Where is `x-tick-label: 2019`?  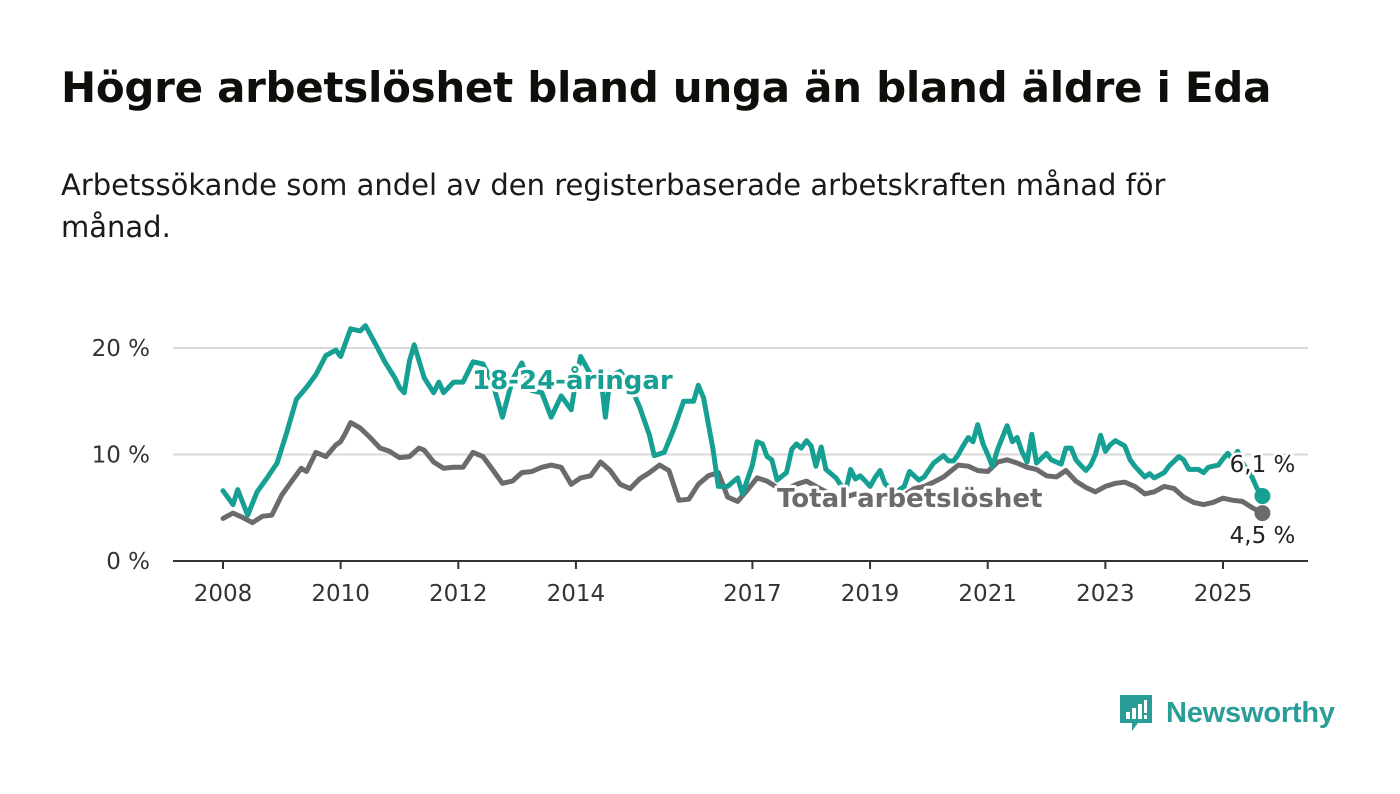 x-tick-label: 2019 is located at coordinates (870, 594).